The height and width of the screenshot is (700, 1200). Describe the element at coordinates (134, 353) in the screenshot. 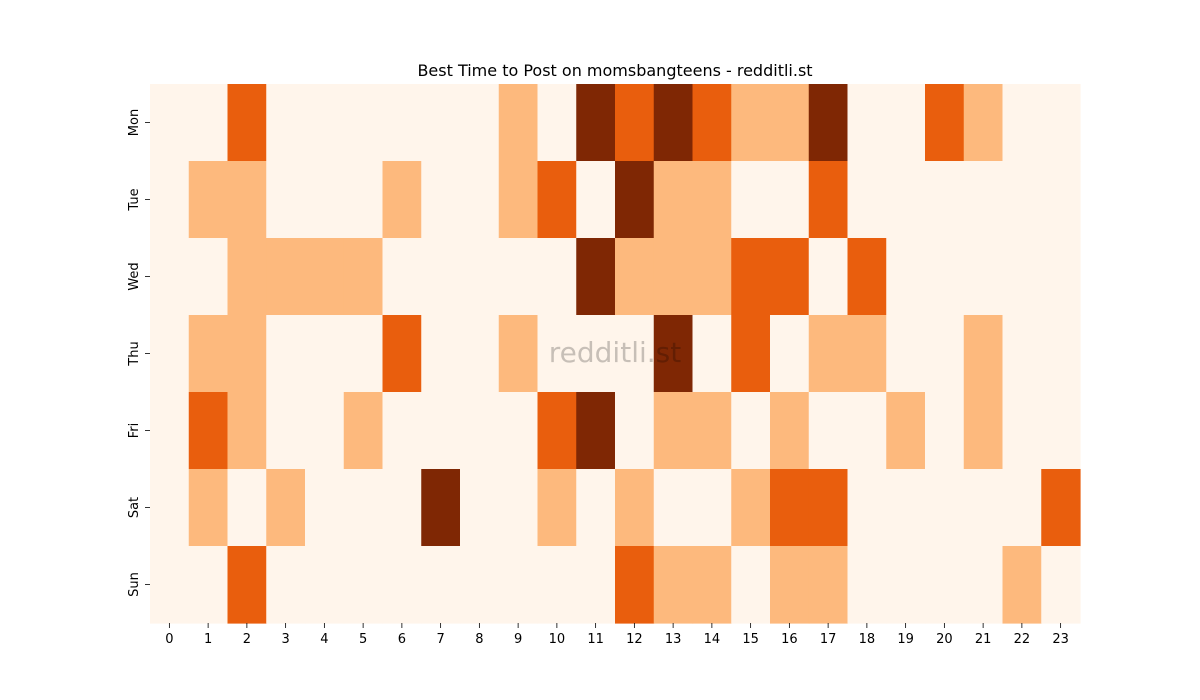

I see `y-tick-label-thu: Thu` at that location.